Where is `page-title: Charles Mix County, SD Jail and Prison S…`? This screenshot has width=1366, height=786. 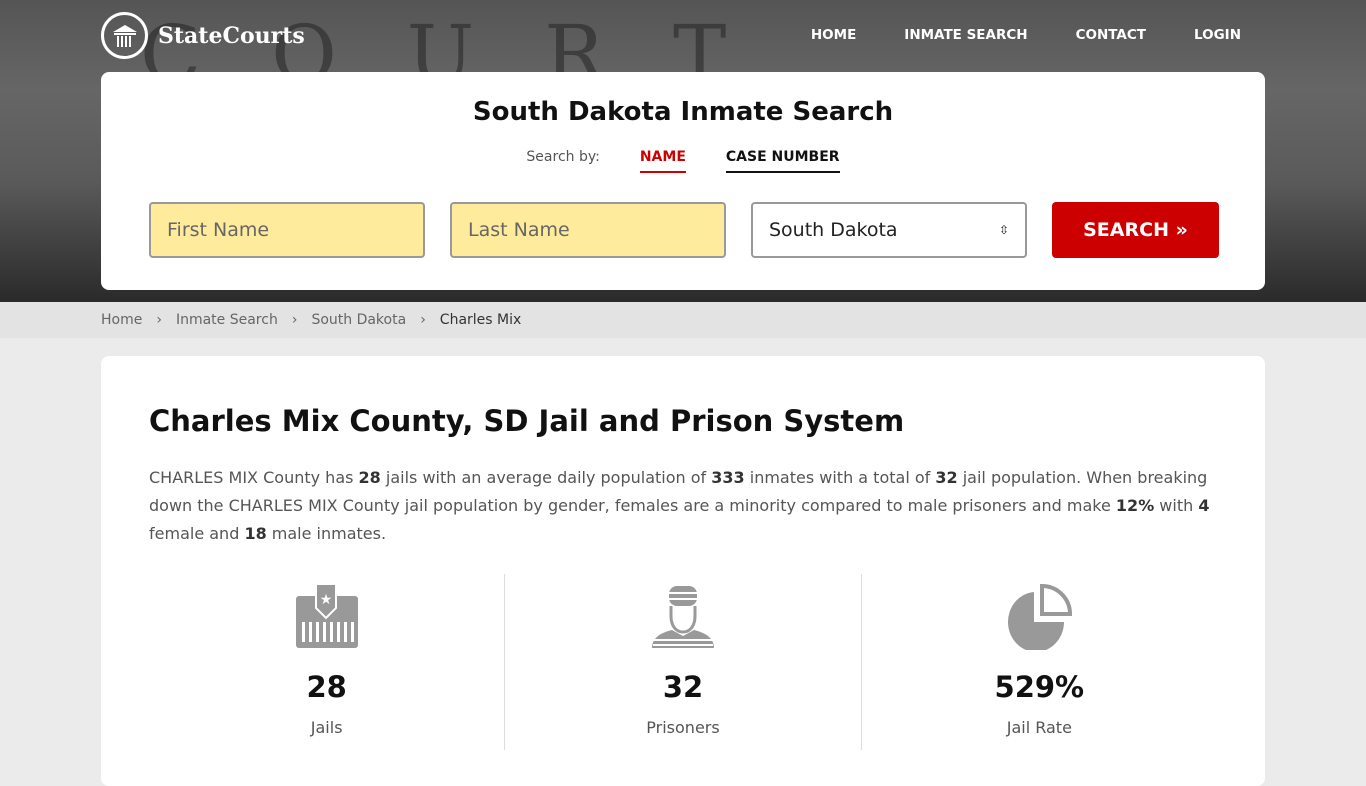 page-title: Charles Mix County, SD Jail and Prison S… is located at coordinates (527, 421).